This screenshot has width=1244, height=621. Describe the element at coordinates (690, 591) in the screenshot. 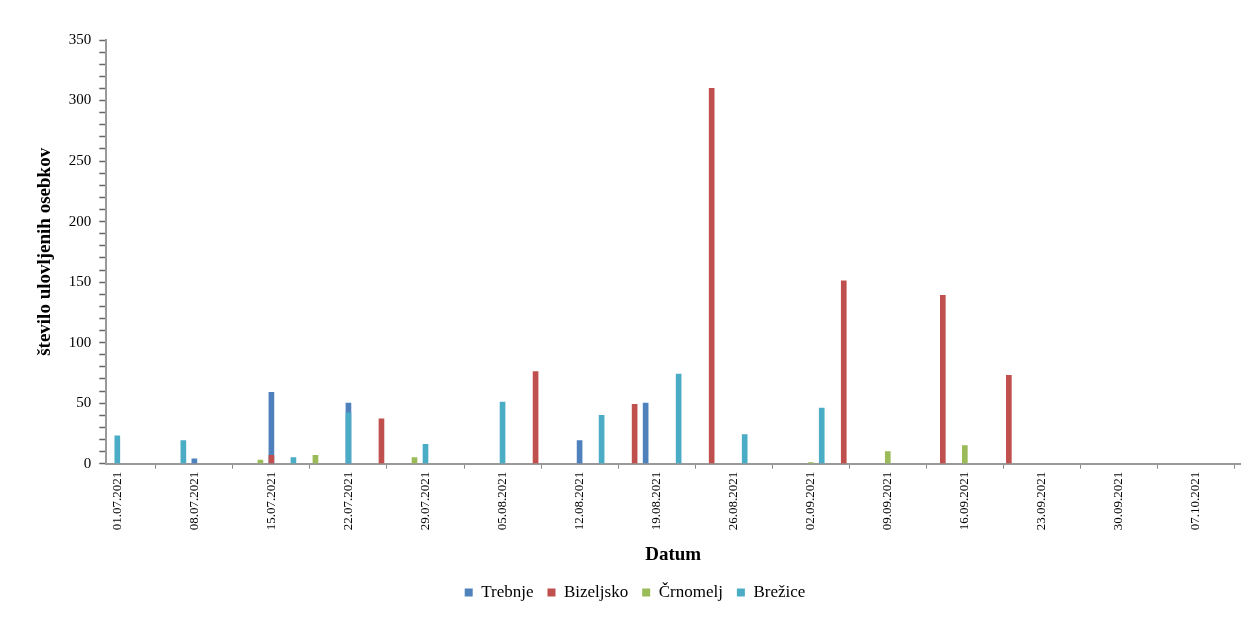

I see `legend-label: Črnomelj` at that location.